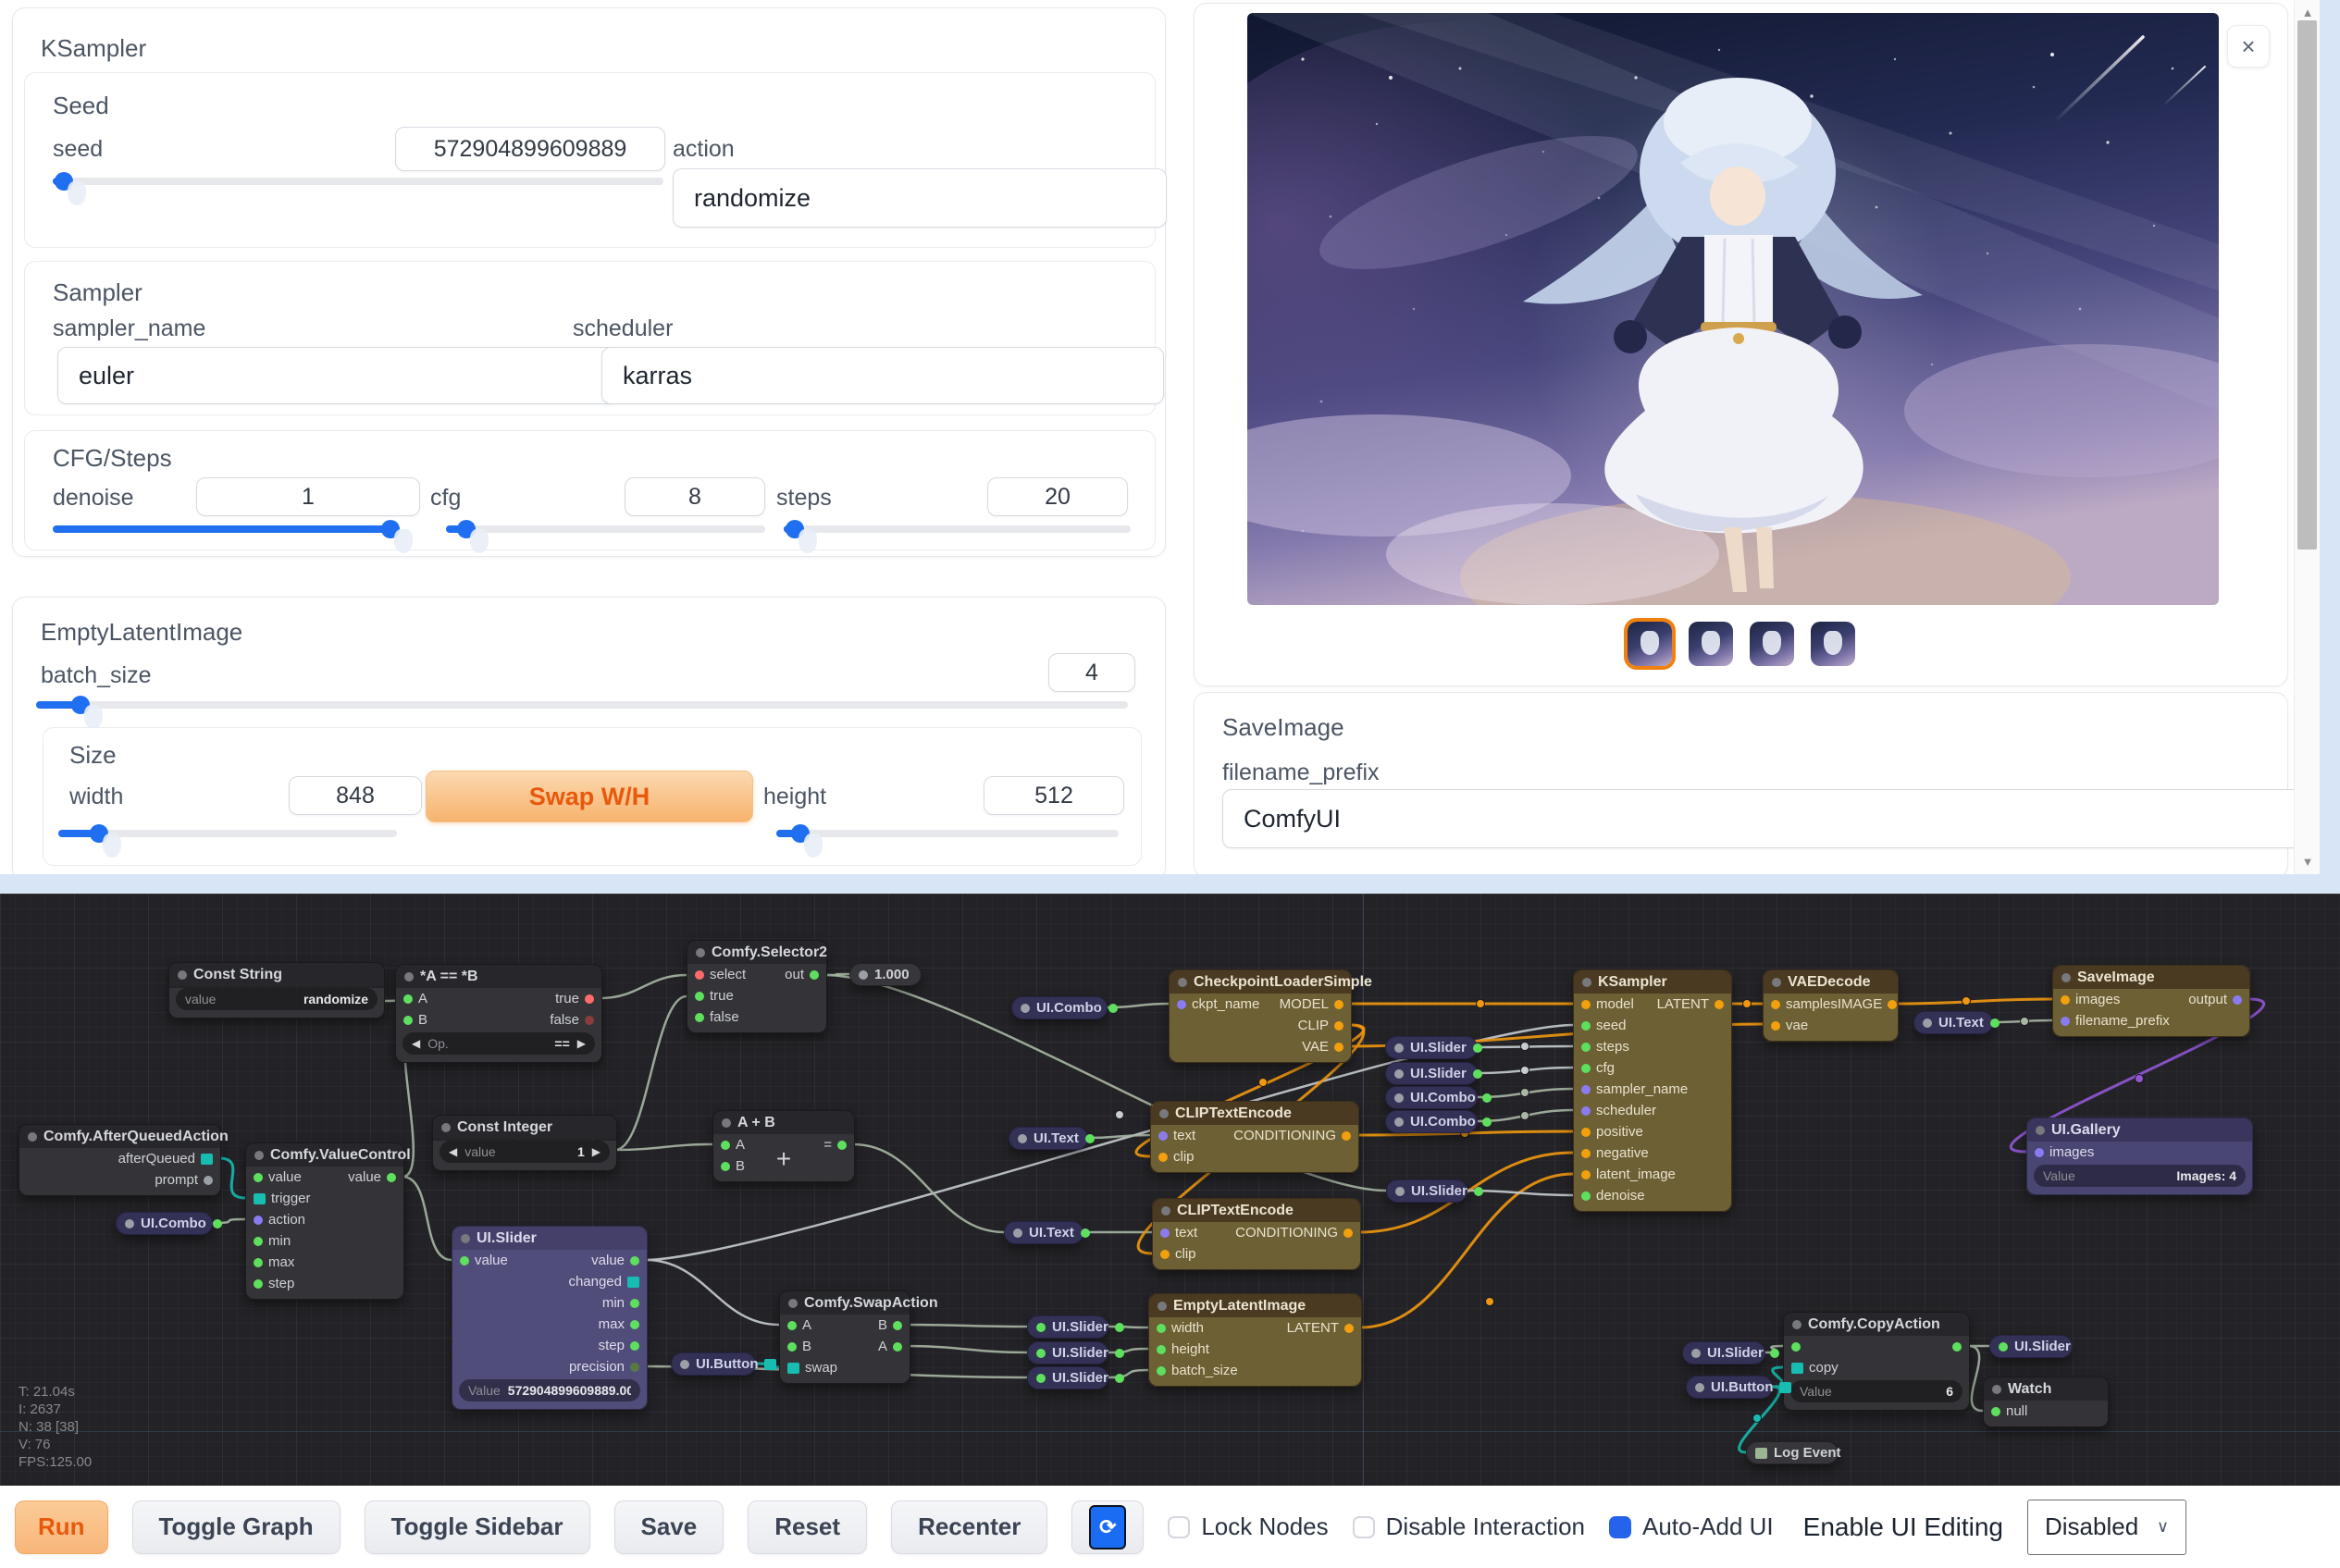 The width and height of the screenshot is (2340, 1568). I want to click on pill-ui-slider-copyr: UI.Slider, so click(2031, 1346).